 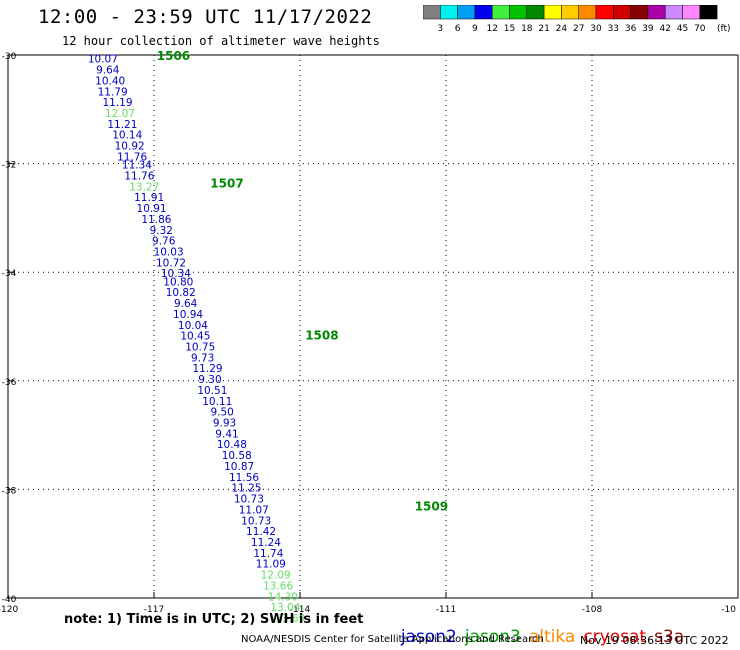 I want to click on orbit-number-label: 1507, so click(x=226, y=184).